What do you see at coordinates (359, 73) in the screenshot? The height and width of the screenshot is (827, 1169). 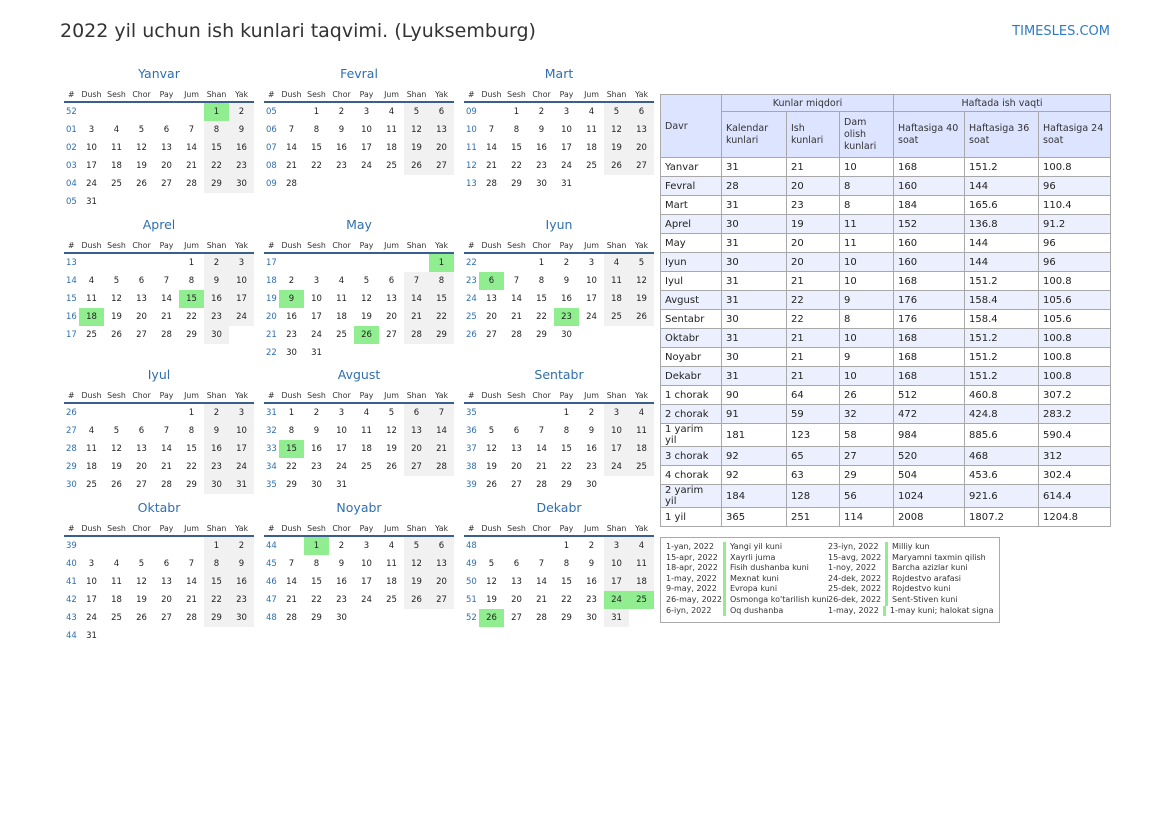 I see `month-name: Fevral` at bounding box center [359, 73].